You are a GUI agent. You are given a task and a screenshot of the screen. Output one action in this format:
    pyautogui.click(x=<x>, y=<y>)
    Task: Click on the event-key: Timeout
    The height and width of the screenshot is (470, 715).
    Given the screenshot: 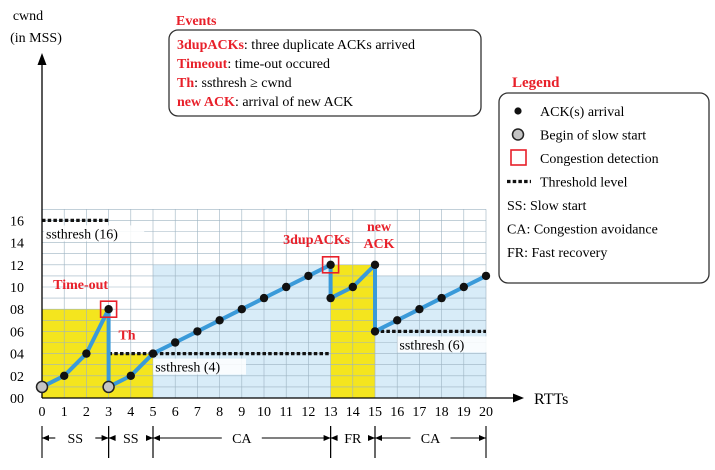 What is the action you would take?
    pyautogui.click(x=202, y=64)
    